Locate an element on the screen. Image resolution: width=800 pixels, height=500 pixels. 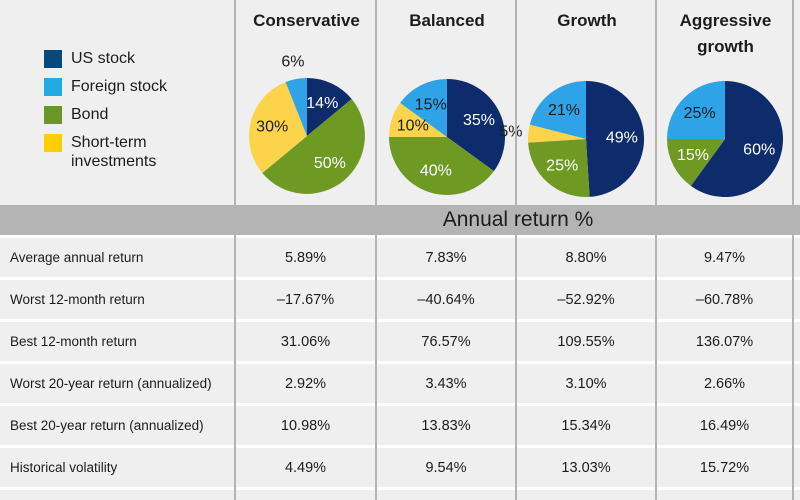
cell-value: 9.47% is located at coordinates (724, 257).